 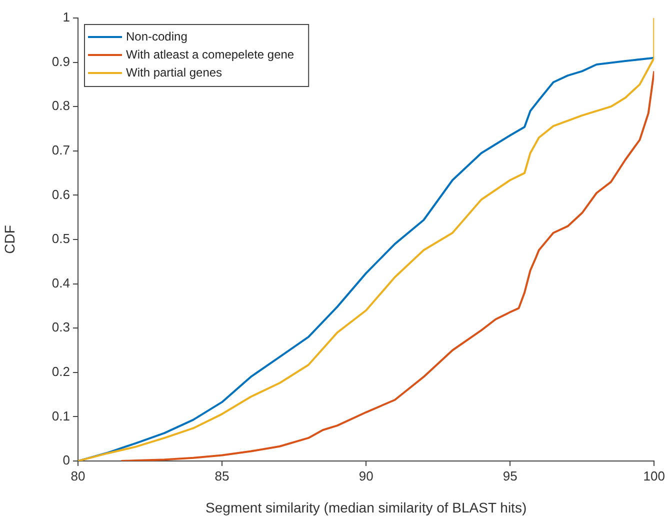 What do you see at coordinates (66, 17) in the screenshot?
I see `y-tick-label: 1` at bounding box center [66, 17].